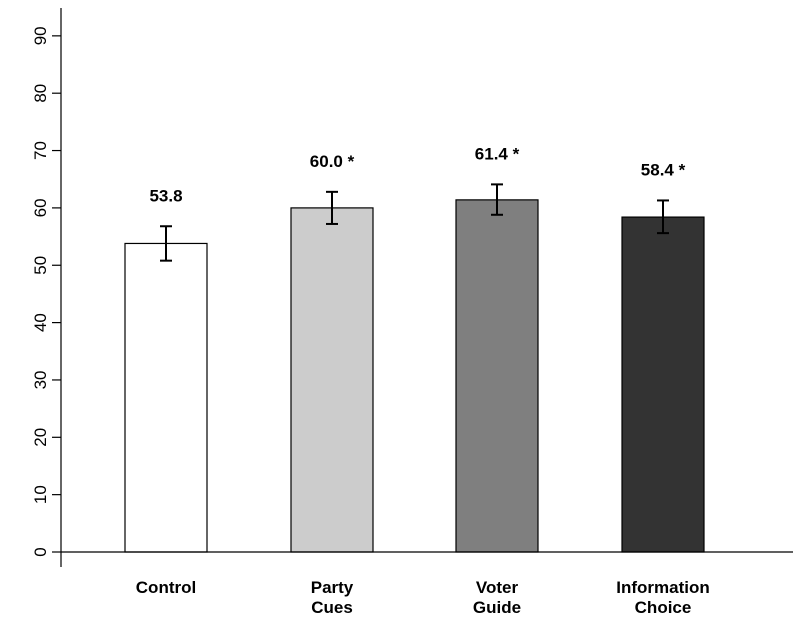 Image resolution: width=793 pixels, height=621 pixels. I want to click on x-tick-label: Control, so click(166, 587).